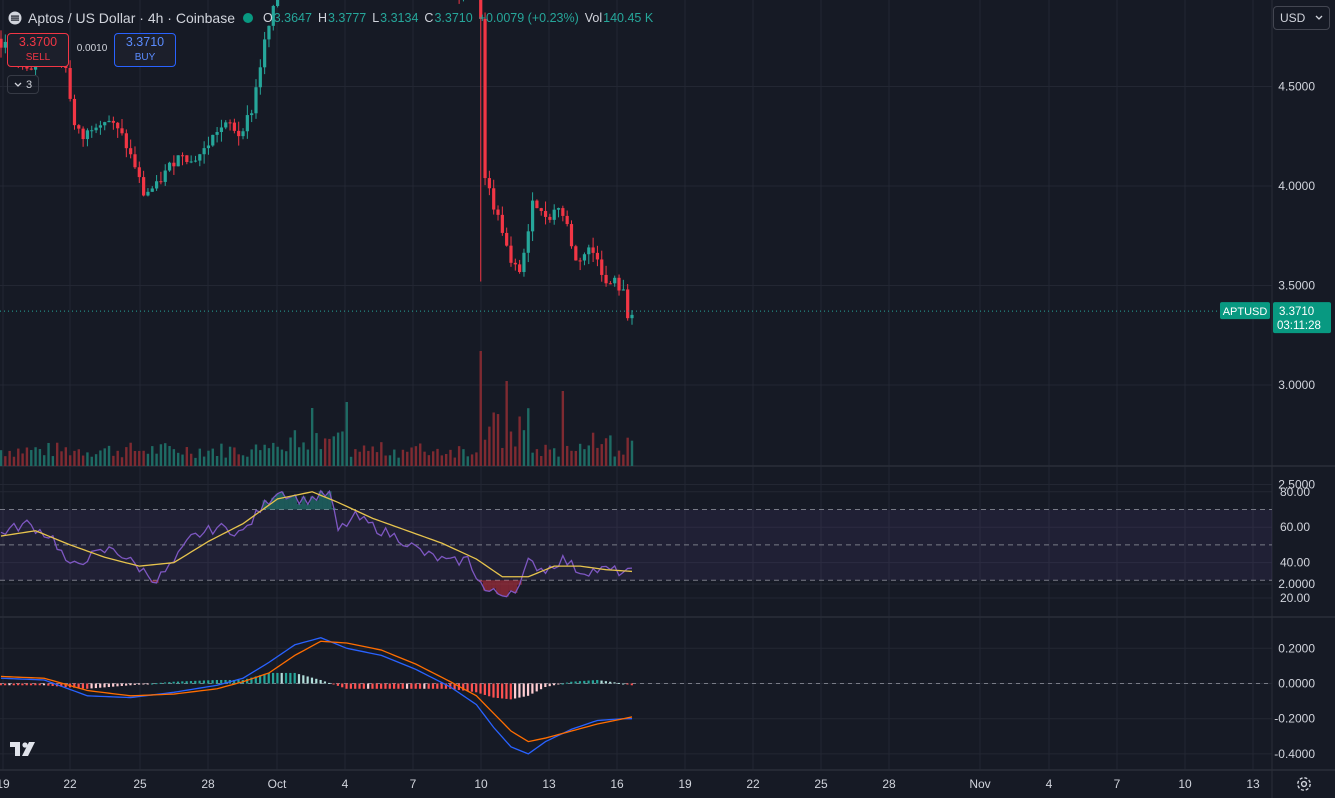 The width and height of the screenshot is (1335, 798). What do you see at coordinates (413, 784) in the screenshot?
I see `time-axis-label: 7` at bounding box center [413, 784].